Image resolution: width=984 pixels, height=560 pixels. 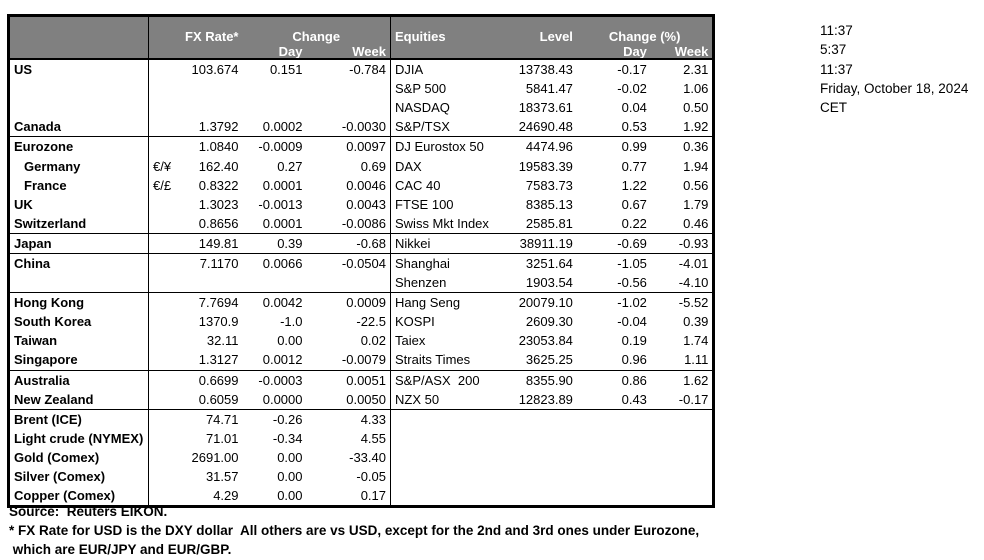 I want to click on fx-rate-value: 162.40, so click(x=218, y=166).